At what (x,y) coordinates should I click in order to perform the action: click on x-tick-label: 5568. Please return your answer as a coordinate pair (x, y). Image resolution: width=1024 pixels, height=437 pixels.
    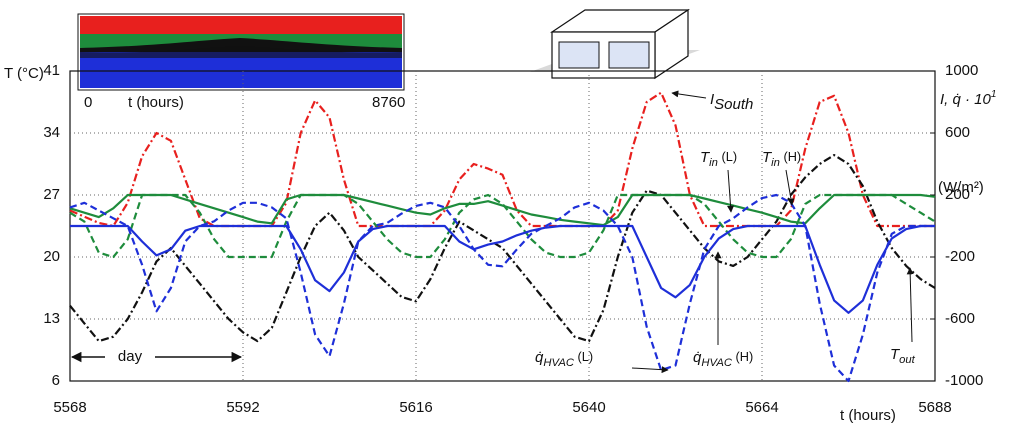
    Looking at the image, I should click on (69, 407).